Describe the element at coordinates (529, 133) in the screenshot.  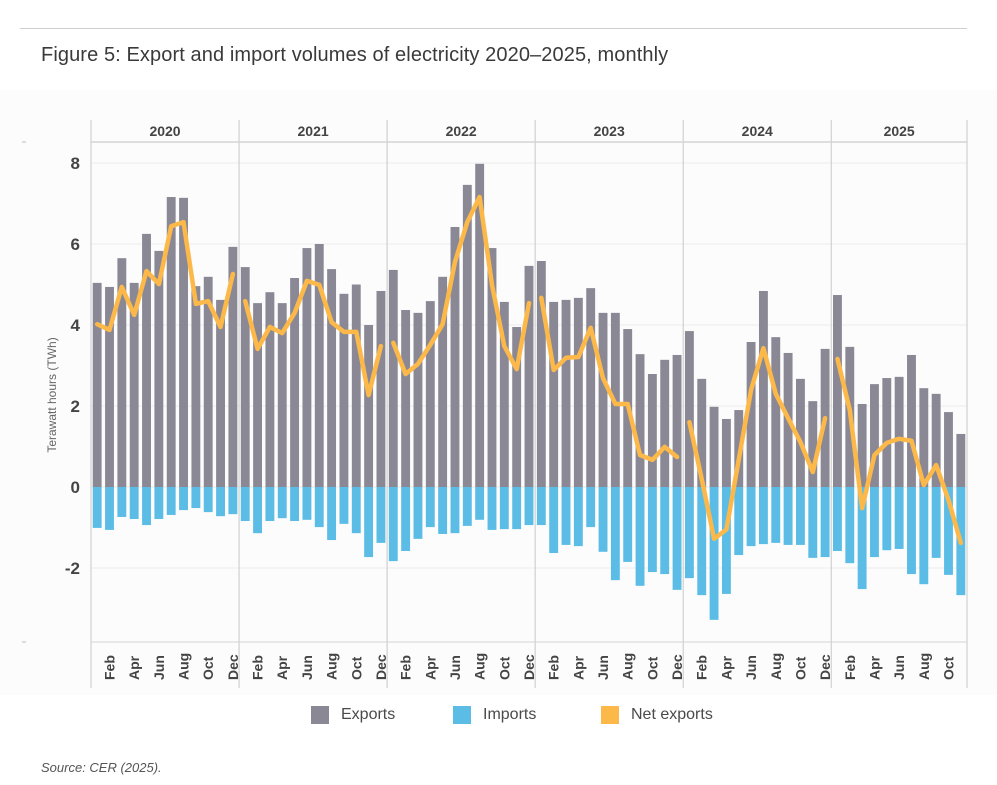
I see `year-header: 2020 2021 2022 2023 2024 2025` at that location.